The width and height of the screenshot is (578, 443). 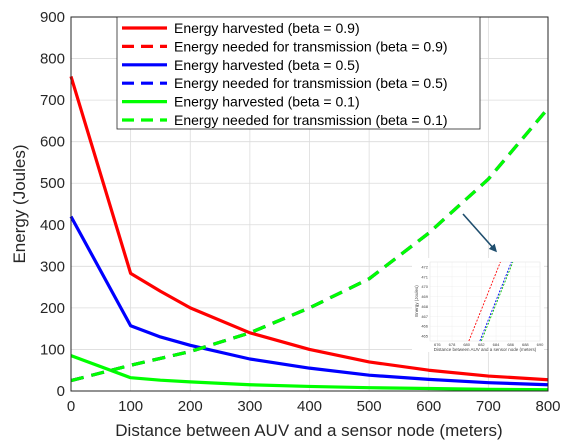 What do you see at coordinates (52, 349) in the screenshot?
I see `y-tick-label: 100` at bounding box center [52, 349].